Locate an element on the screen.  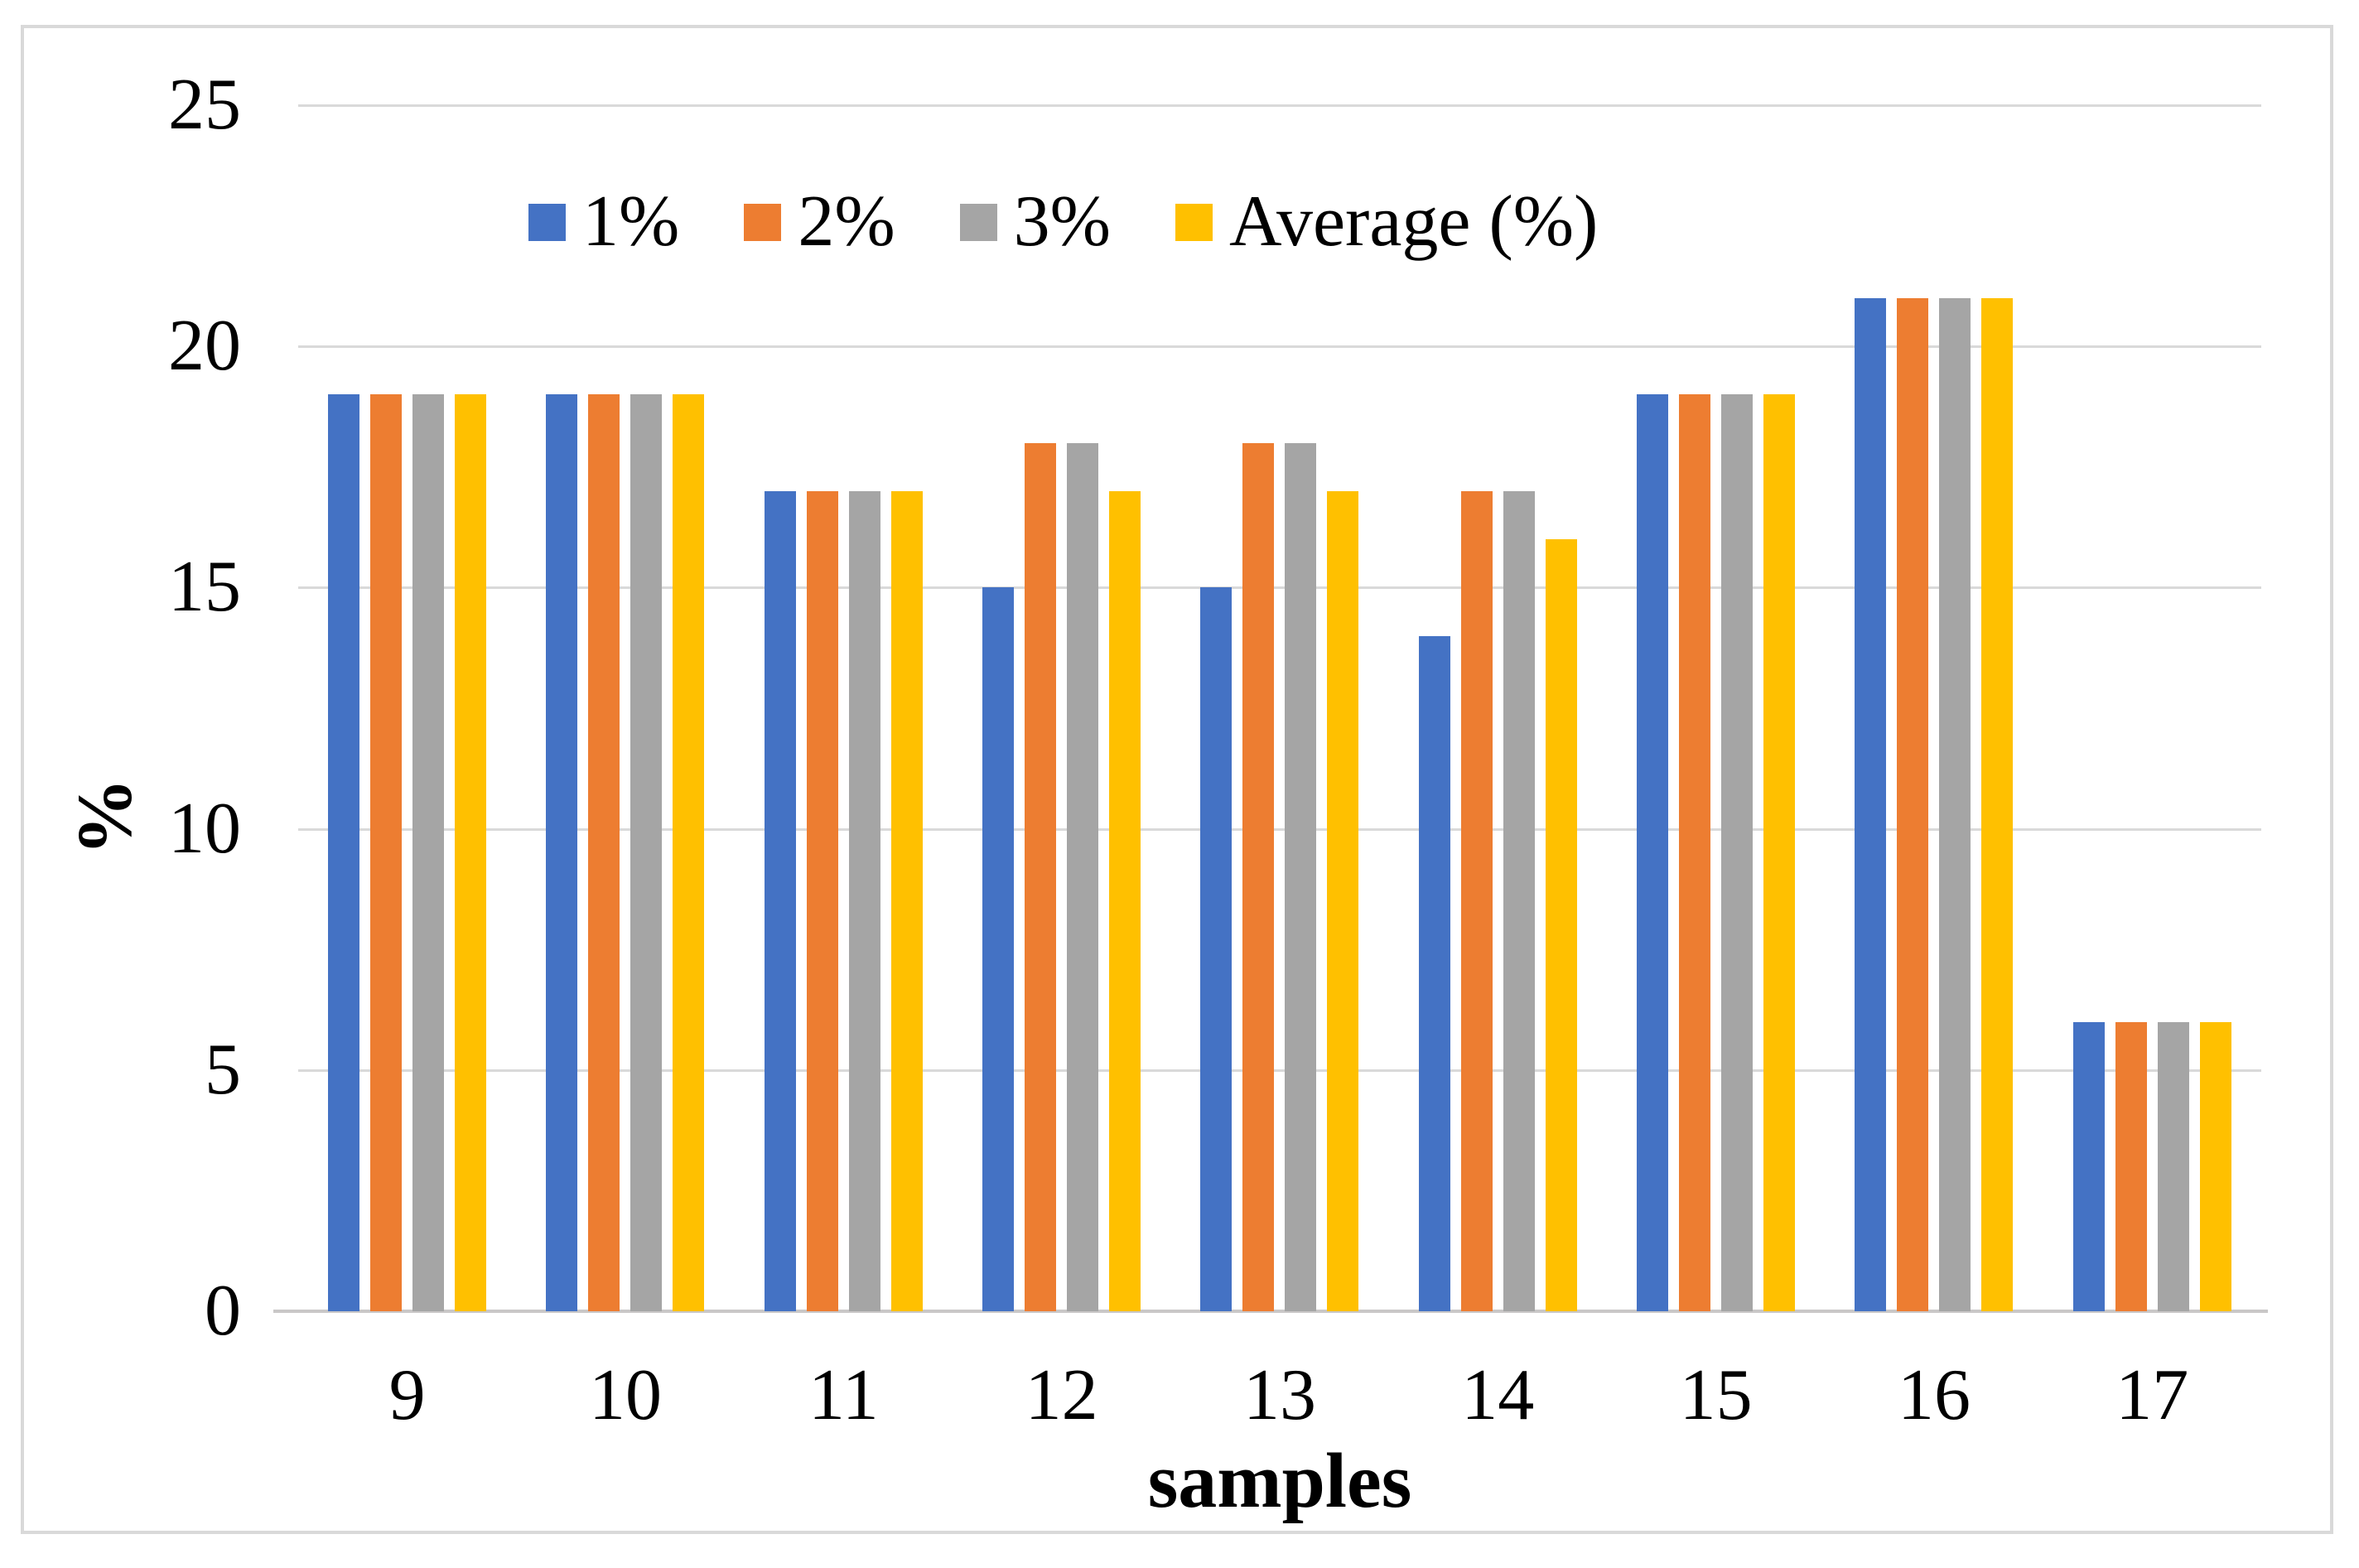
x-tick-label: 11 is located at coordinates (843, 1395).